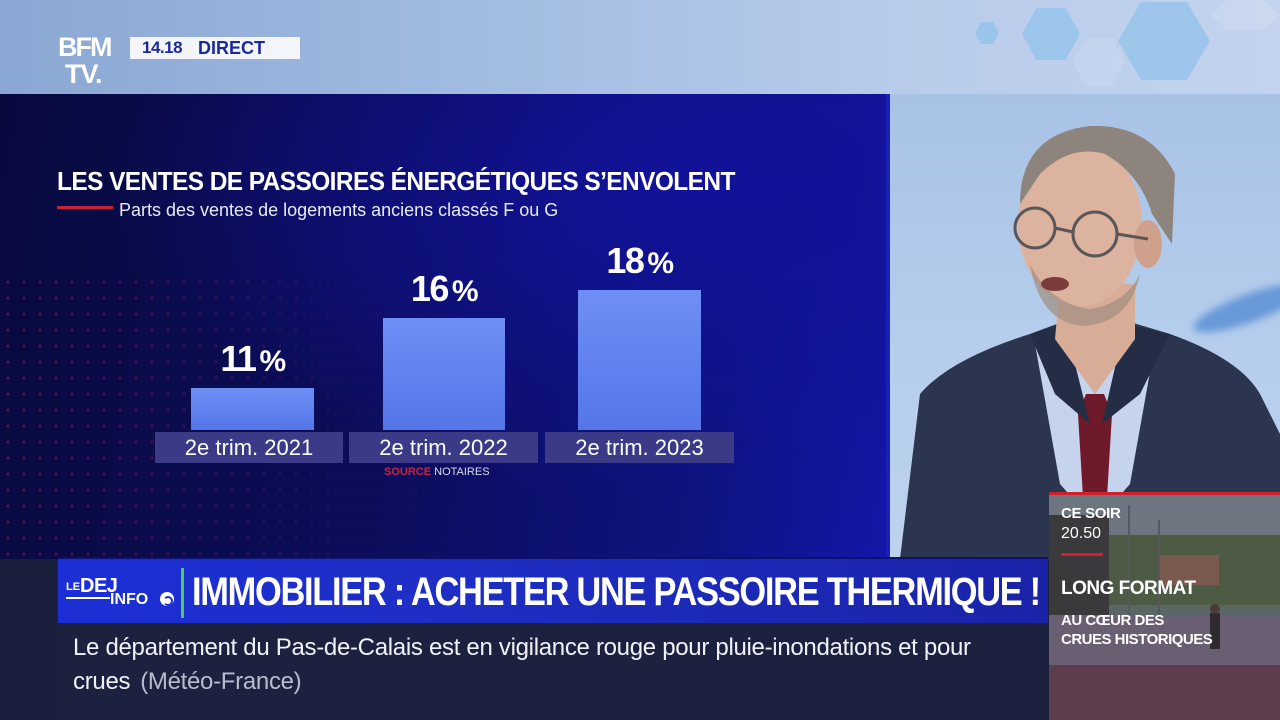  What do you see at coordinates (1091, 513) in the screenshot?
I see `promo-when: CE SOIR` at bounding box center [1091, 513].